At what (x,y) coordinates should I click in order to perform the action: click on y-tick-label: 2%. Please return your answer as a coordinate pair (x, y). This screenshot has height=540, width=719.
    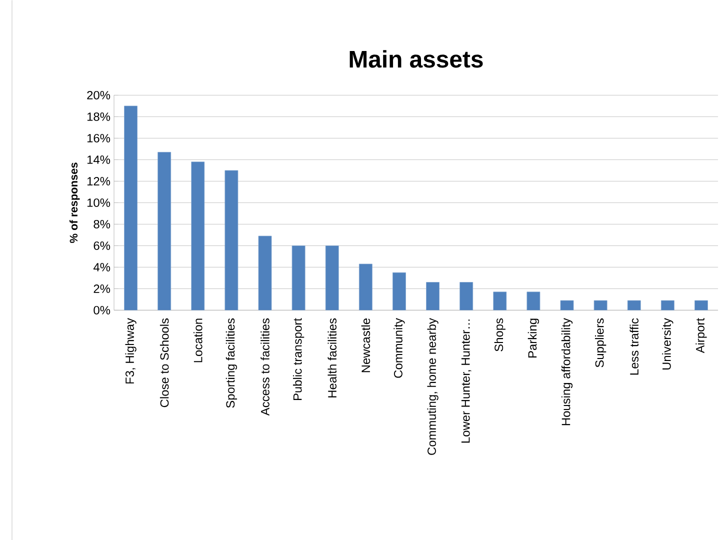
    Looking at the image, I should click on (102, 288).